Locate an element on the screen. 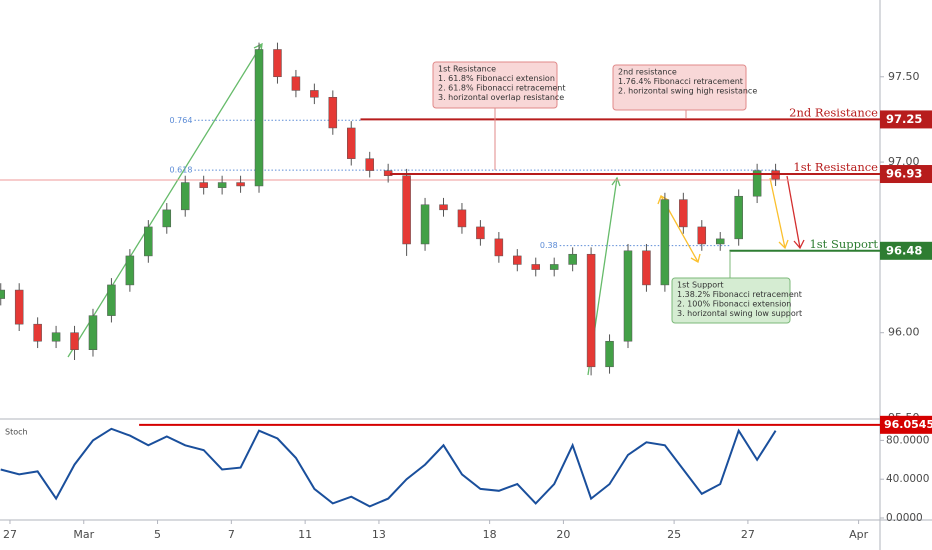 The width and height of the screenshot is (932, 550). y-tick-label: 0.0000 is located at coordinates (904, 518).